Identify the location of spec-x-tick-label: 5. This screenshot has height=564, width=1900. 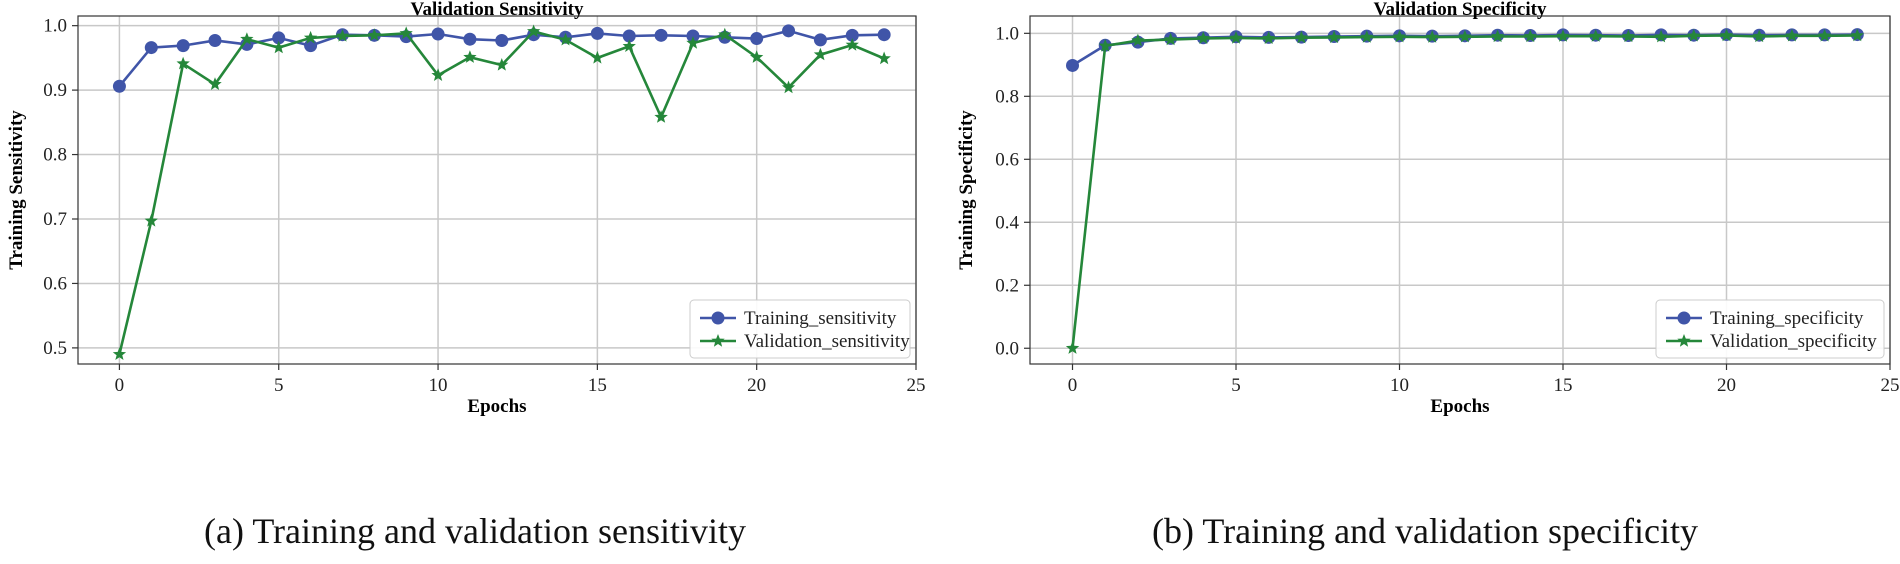
(1236, 385).